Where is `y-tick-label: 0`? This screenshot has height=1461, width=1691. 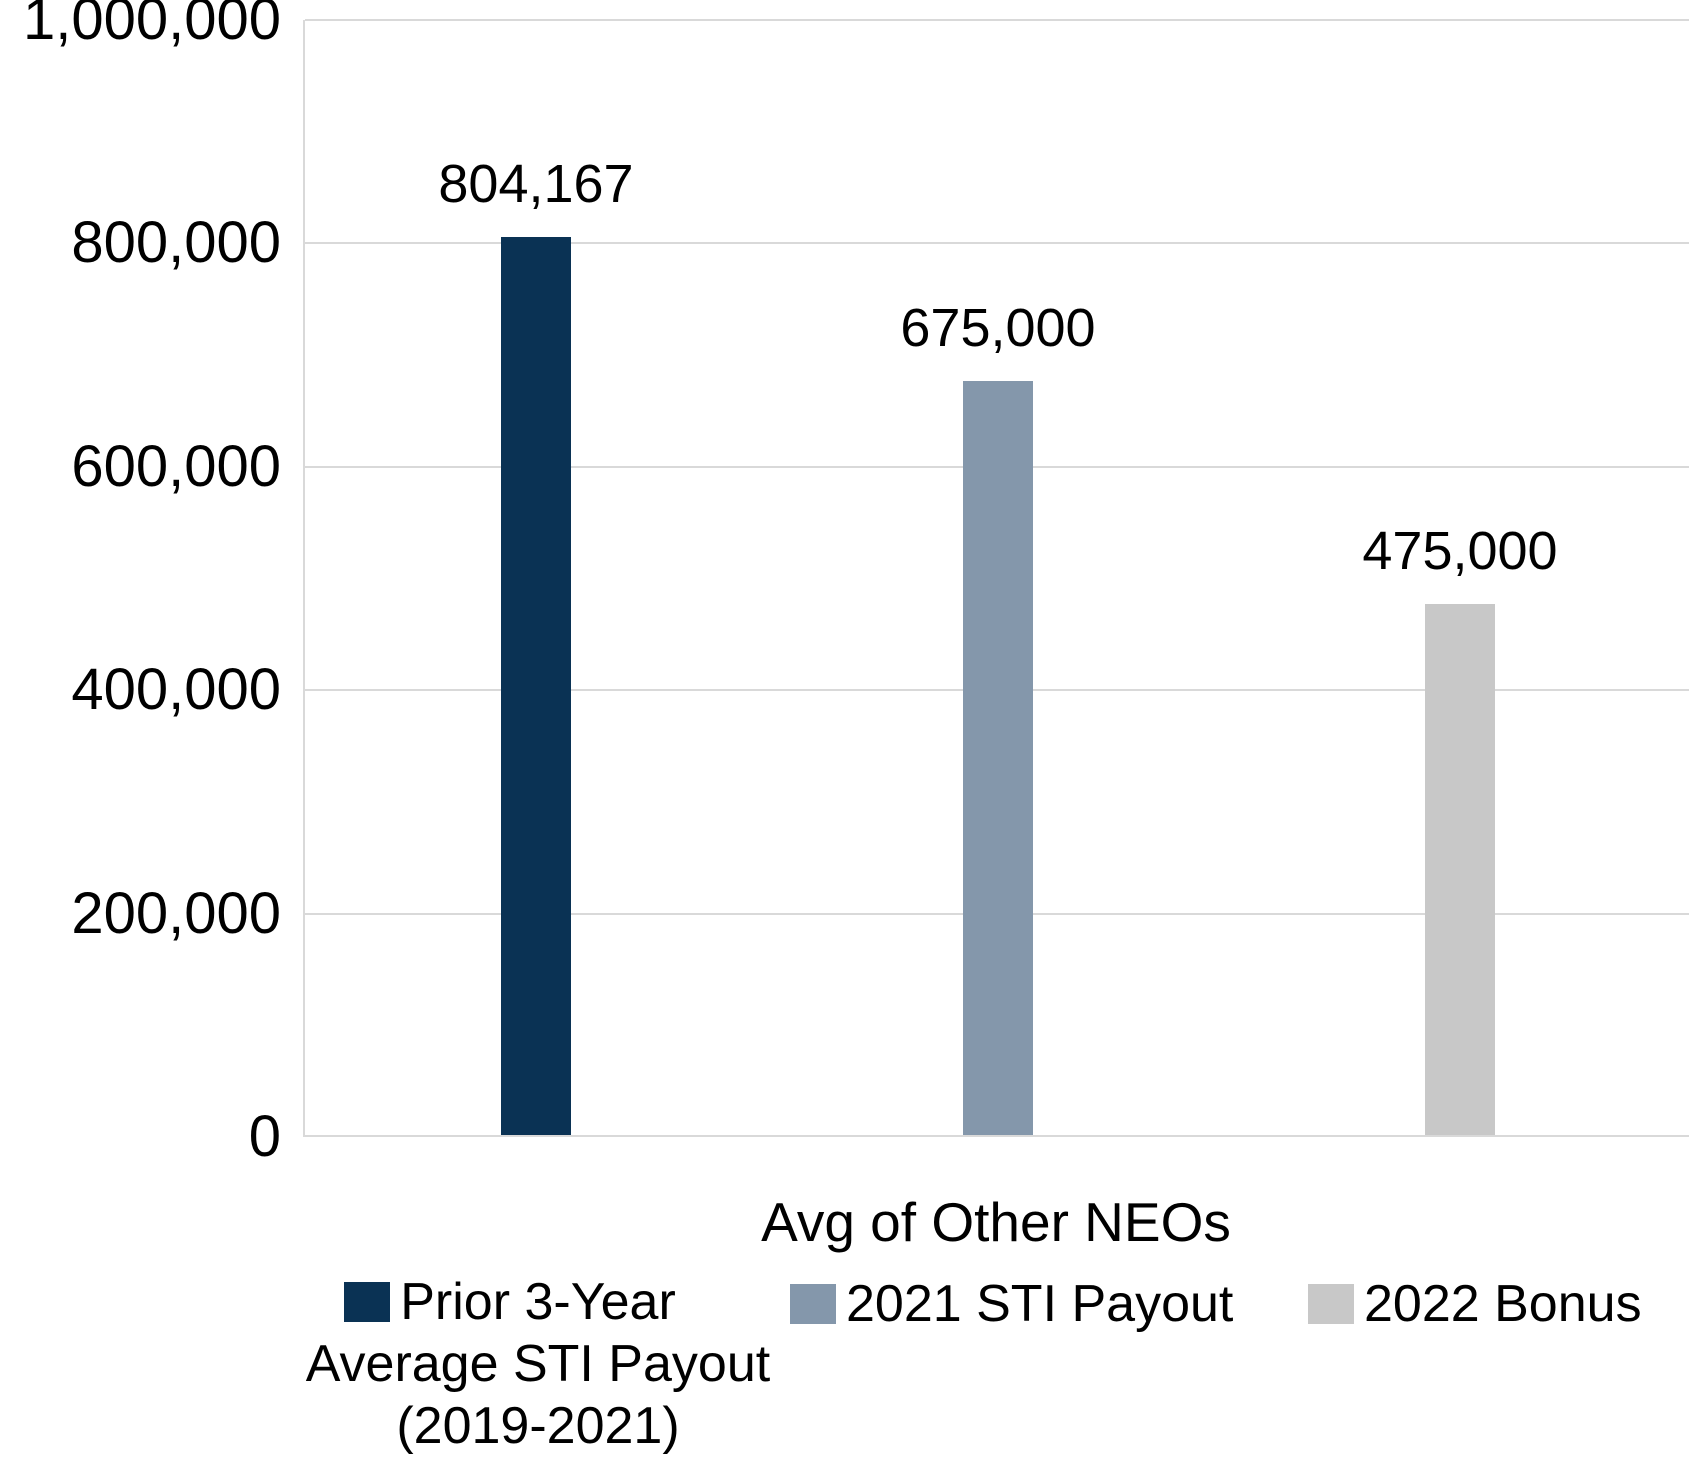 y-tick-label: 0 is located at coordinates (264, 1136).